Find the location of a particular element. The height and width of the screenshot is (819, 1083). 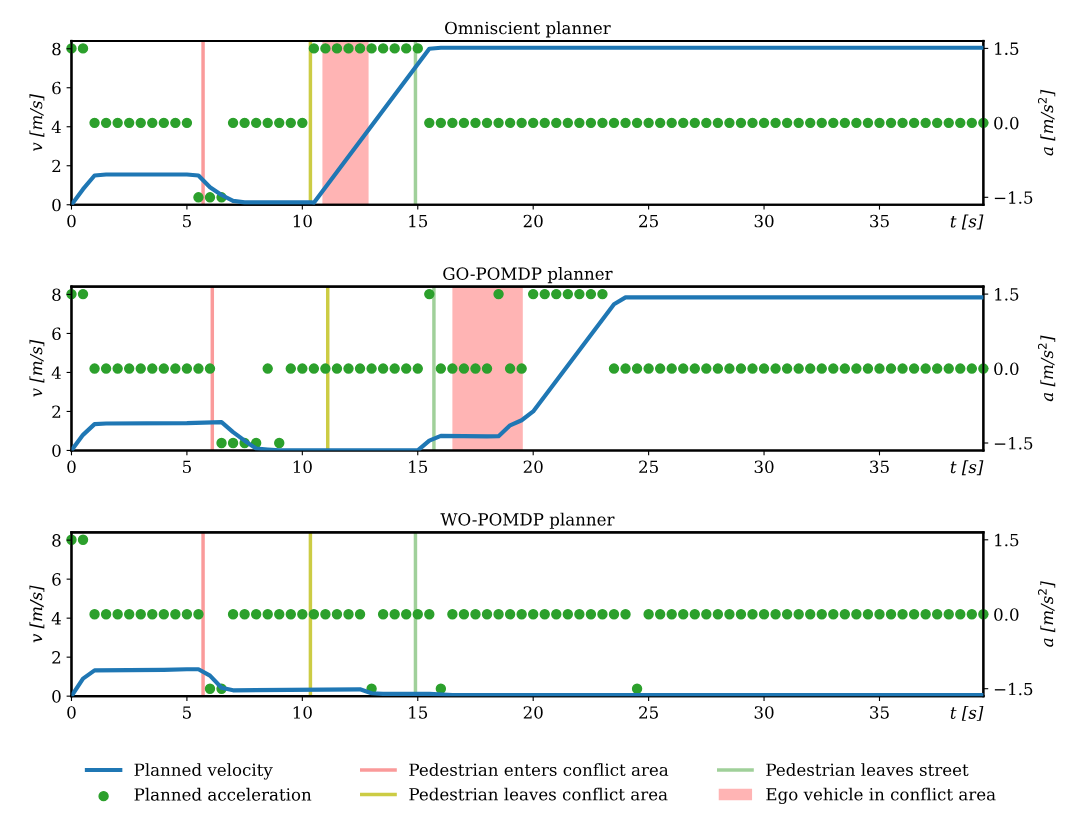

legend-label: Planned acceleration is located at coordinates (223, 794).